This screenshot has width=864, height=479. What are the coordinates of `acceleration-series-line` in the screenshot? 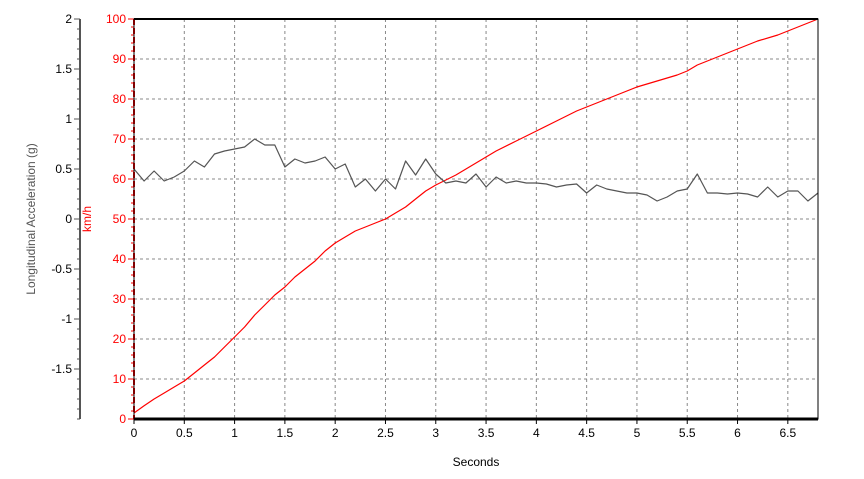 It's located at (476, 170).